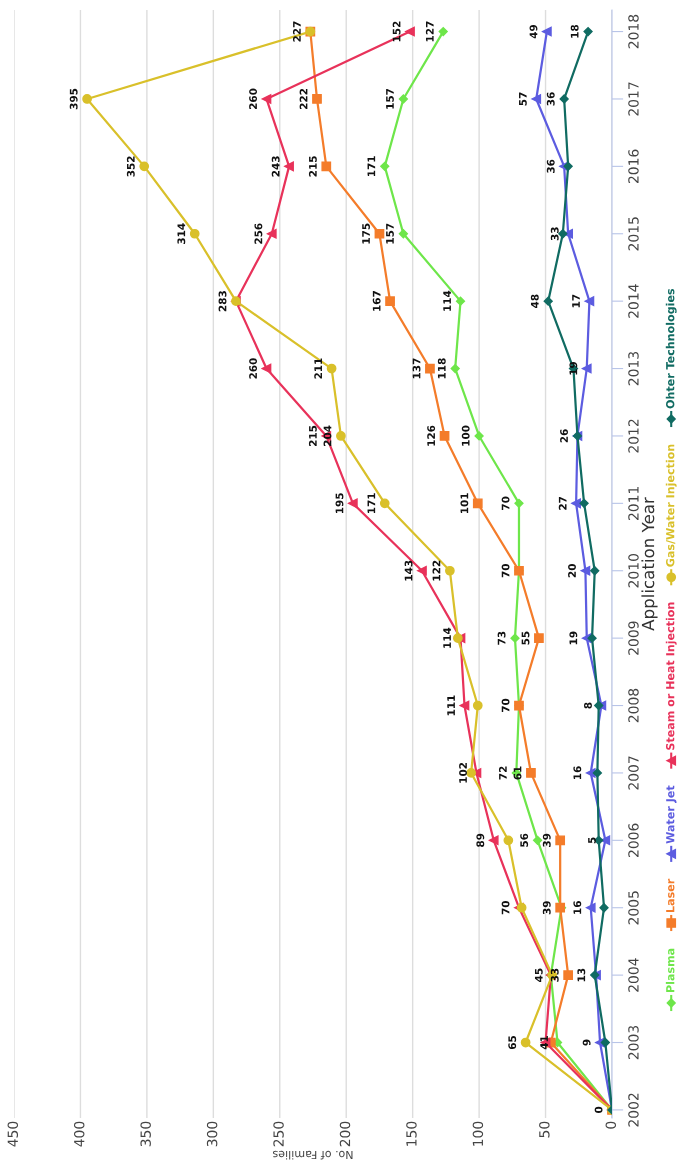 The width and height of the screenshot is (678, 1168). I want to click on x-tick-label: 150, so click(411, 1133).